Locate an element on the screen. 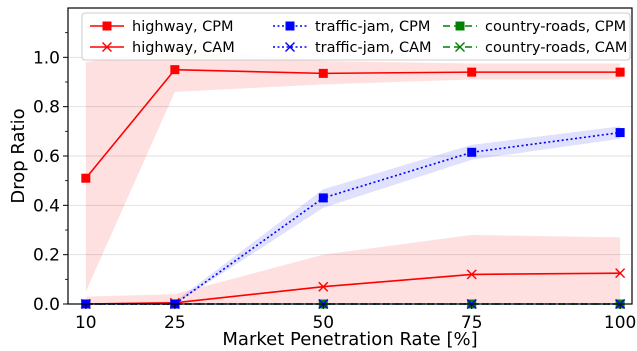 This screenshot has height=351, width=637. y-tick-label: 0.4 is located at coordinates (46, 206).